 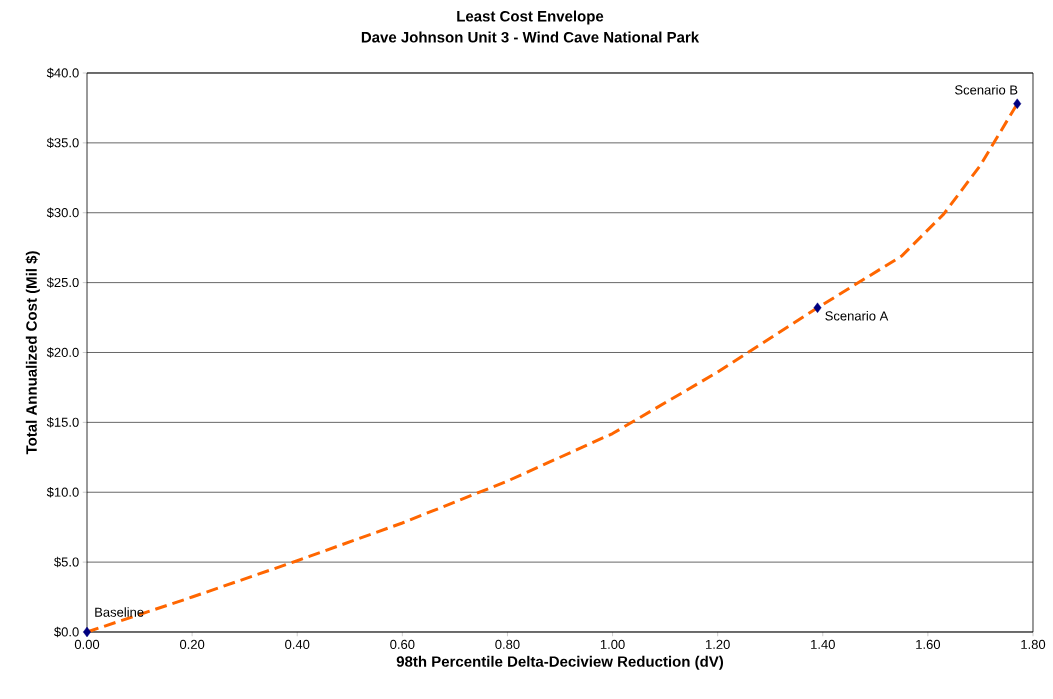 I want to click on y-tick-label: $35.0, so click(x=62, y=143).